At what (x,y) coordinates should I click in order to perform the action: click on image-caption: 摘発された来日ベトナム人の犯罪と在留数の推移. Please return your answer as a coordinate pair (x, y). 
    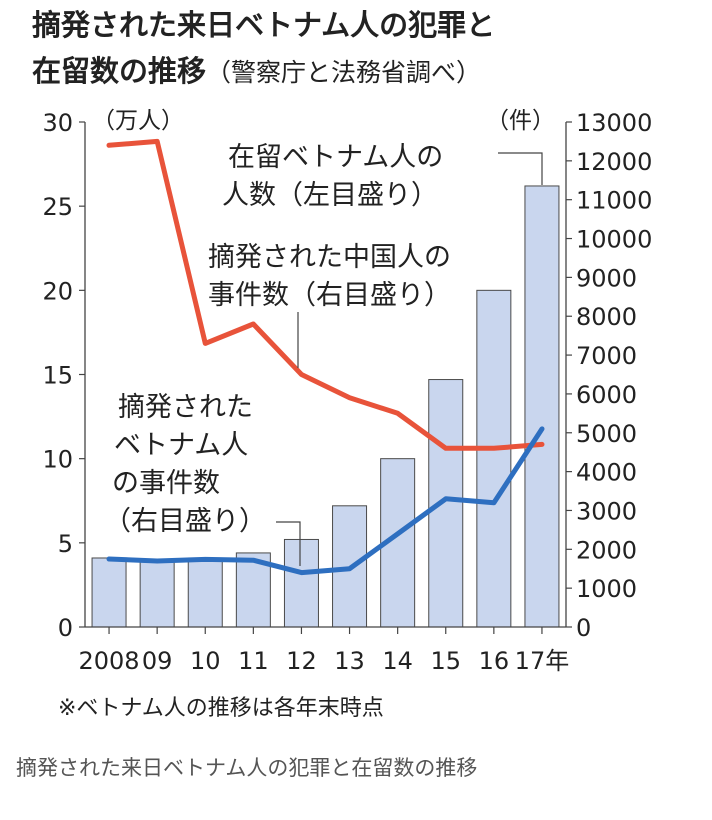
    Looking at the image, I should click on (247, 768).